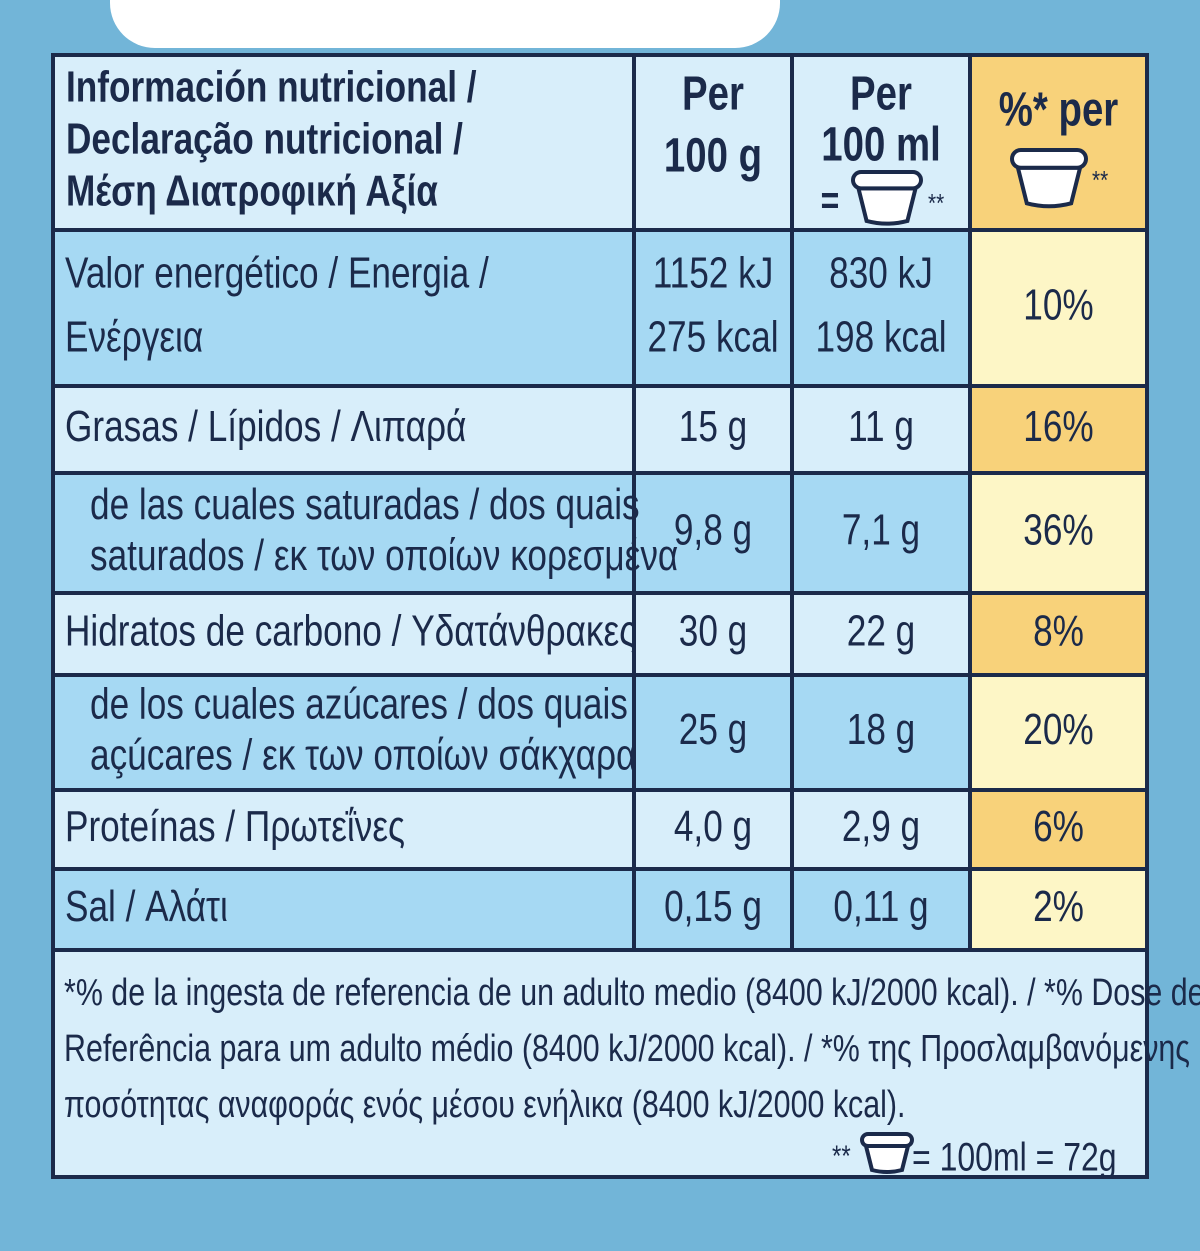  What do you see at coordinates (713, 273) in the screenshot?
I see `cell-per-100g: 1152 kJ` at bounding box center [713, 273].